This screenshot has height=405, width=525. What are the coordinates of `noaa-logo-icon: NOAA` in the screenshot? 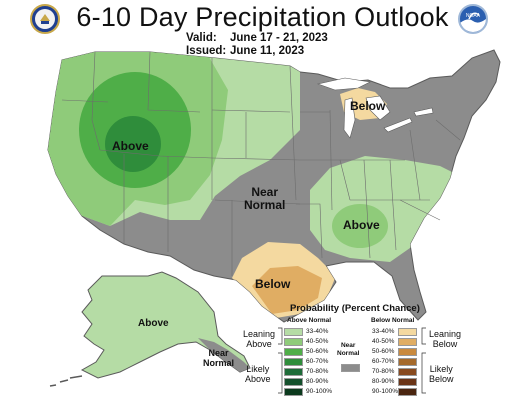 It's located at (473, 19).